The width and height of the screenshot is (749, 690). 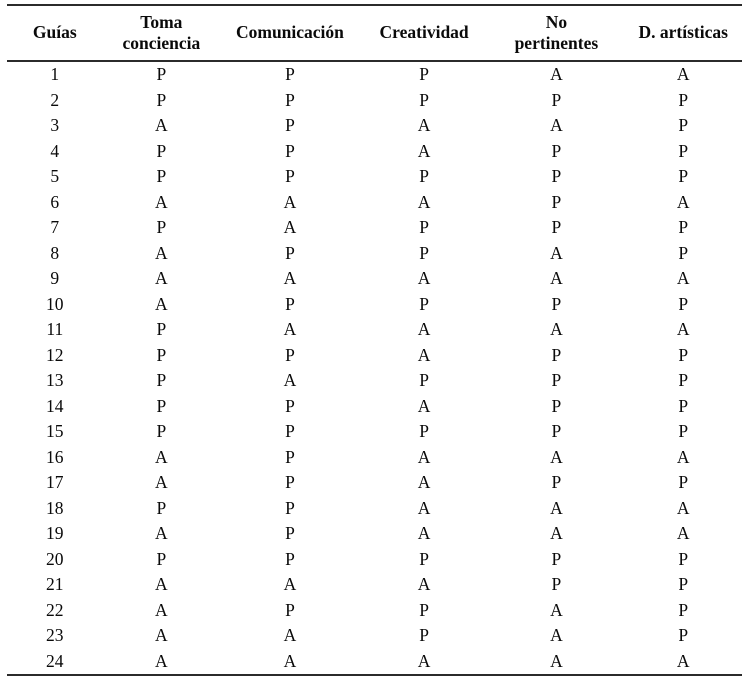 What do you see at coordinates (55, 74) in the screenshot?
I see `guia-number-cell: 1` at bounding box center [55, 74].